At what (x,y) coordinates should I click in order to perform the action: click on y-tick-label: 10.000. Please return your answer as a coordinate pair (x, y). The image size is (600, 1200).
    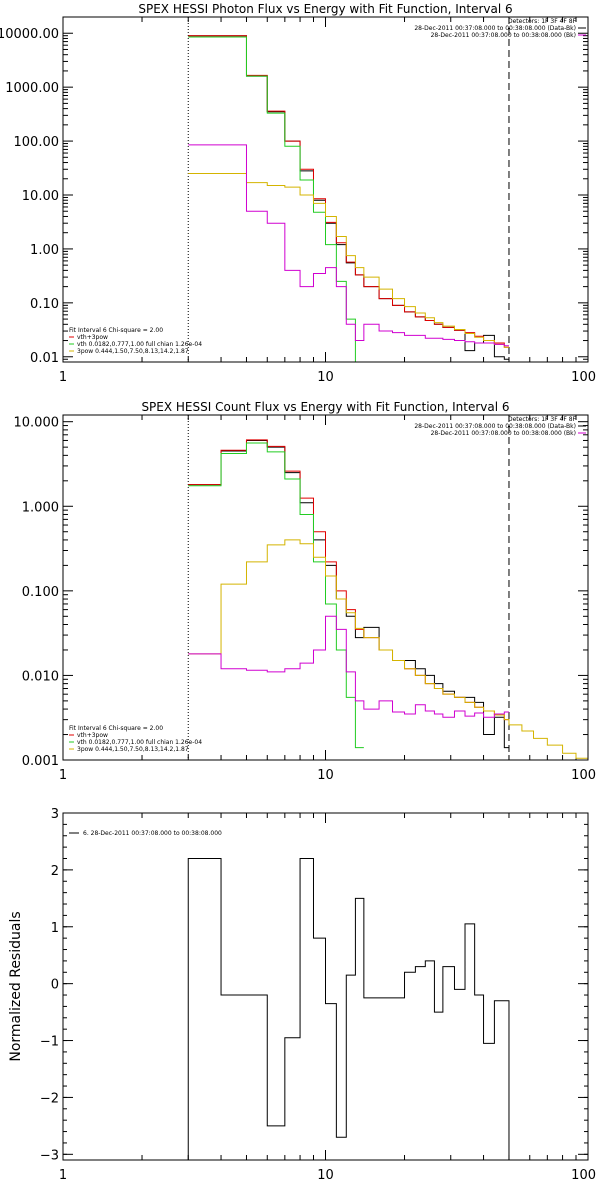
    Looking at the image, I should click on (37, 423).